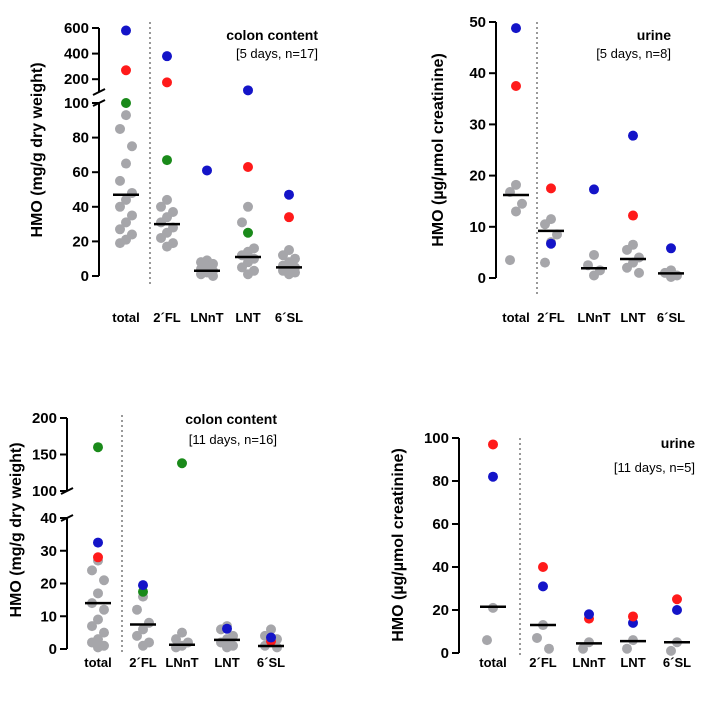 This screenshot has width=702, height=708. What do you see at coordinates (80, 207) in the screenshot?
I see `colon-5d-y-tick-label: 40` at bounding box center [80, 207].